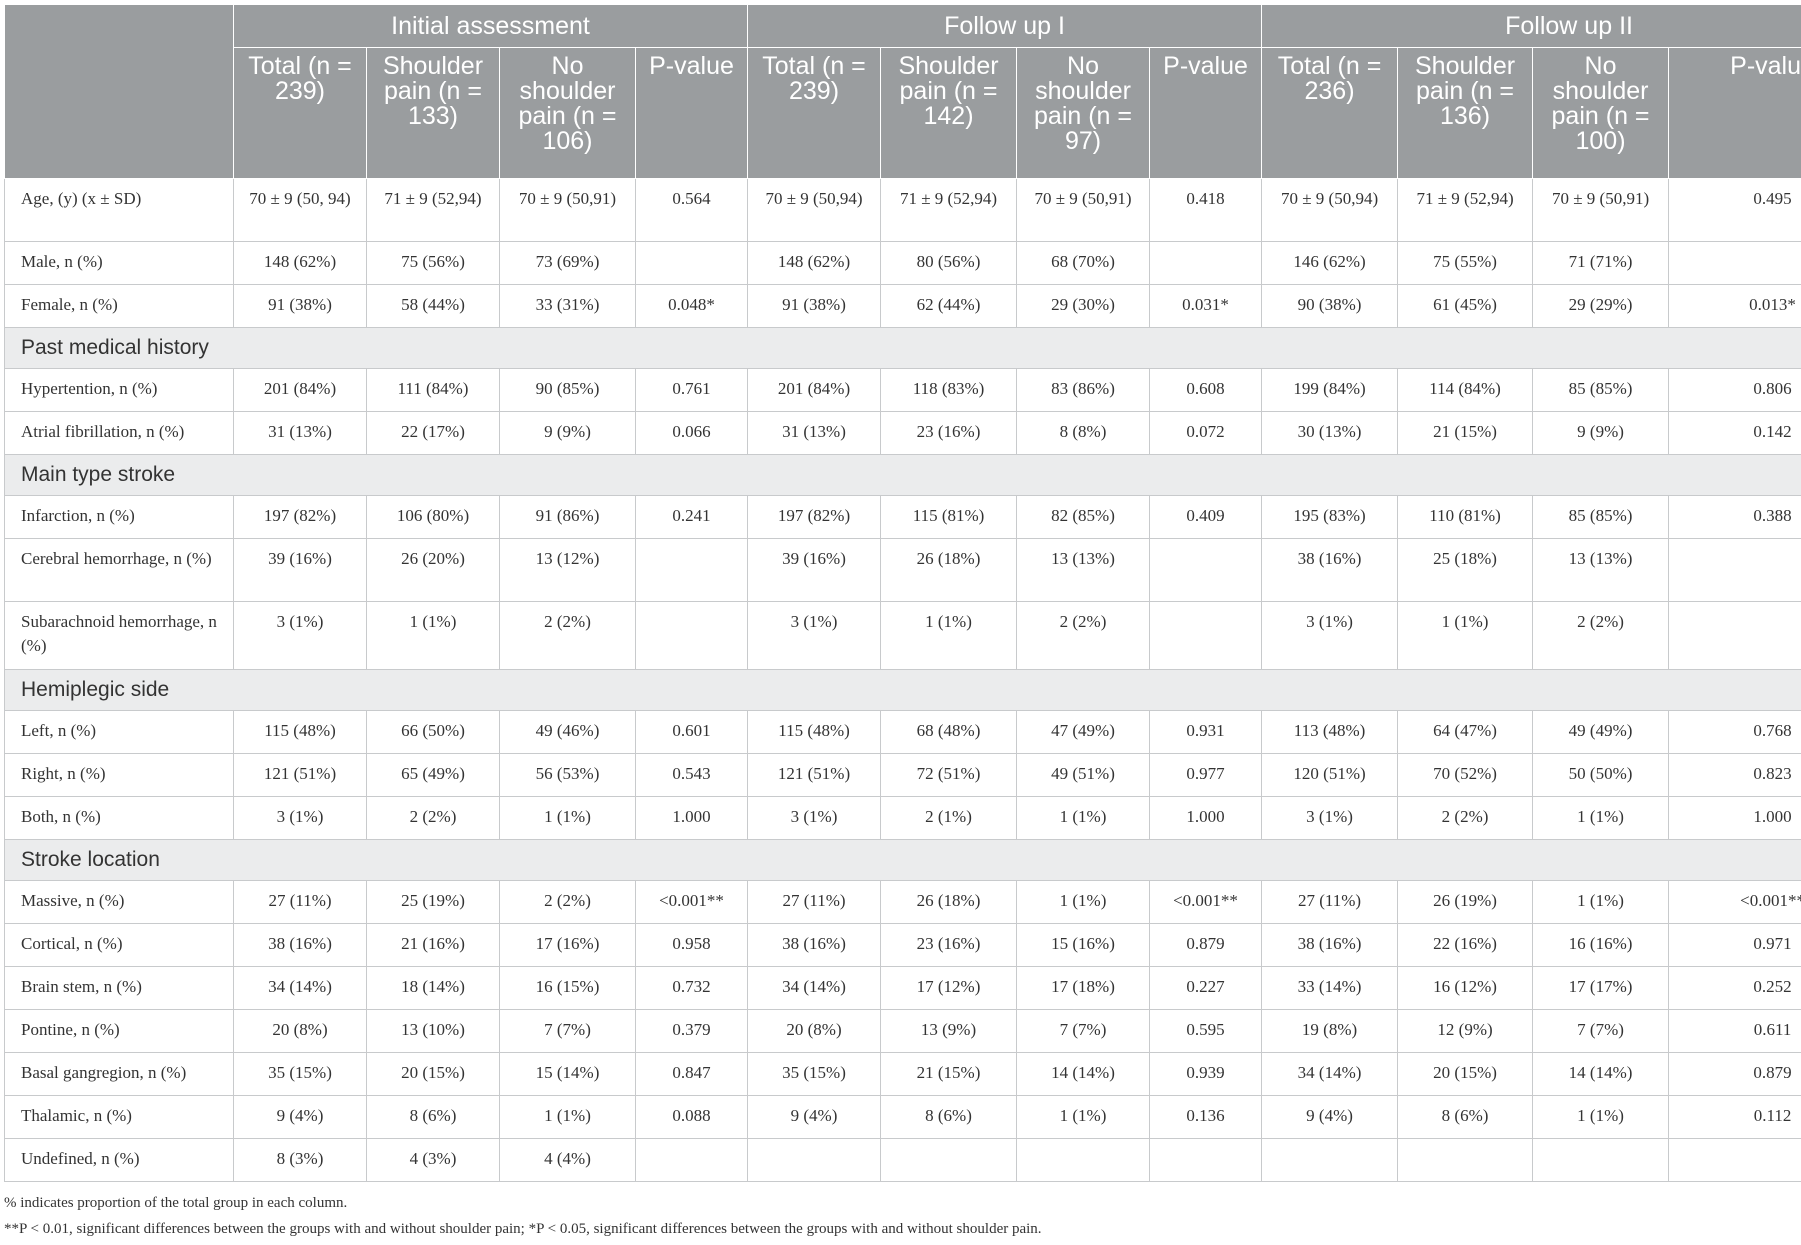 This screenshot has width=1801, height=1245. What do you see at coordinates (119, 1160) in the screenshot?
I see `row-label: Undefined, n (%)` at bounding box center [119, 1160].